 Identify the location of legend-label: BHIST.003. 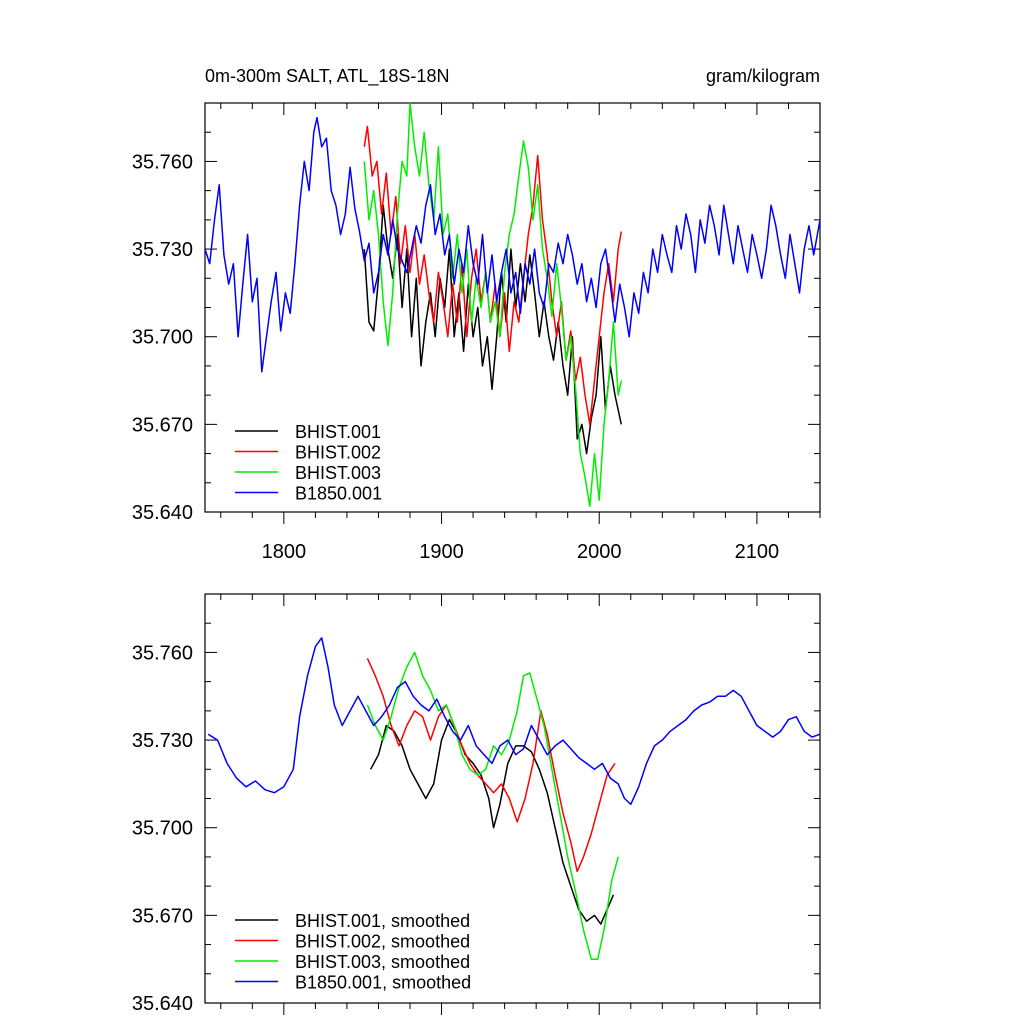
(338, 473).